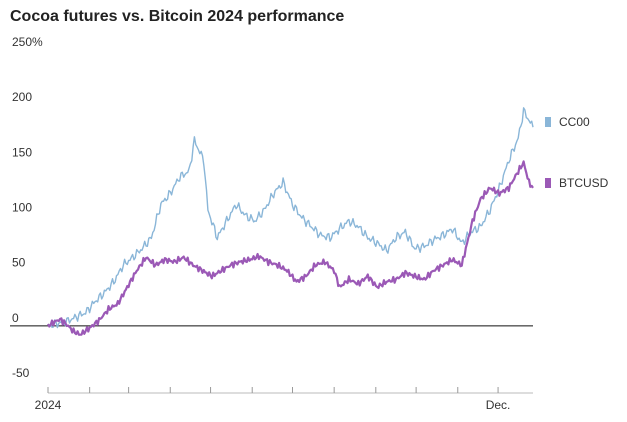 The width and height of the screenshot is (627, 422). I want to click on legend-label: BTCUSD, so click(584, 183).